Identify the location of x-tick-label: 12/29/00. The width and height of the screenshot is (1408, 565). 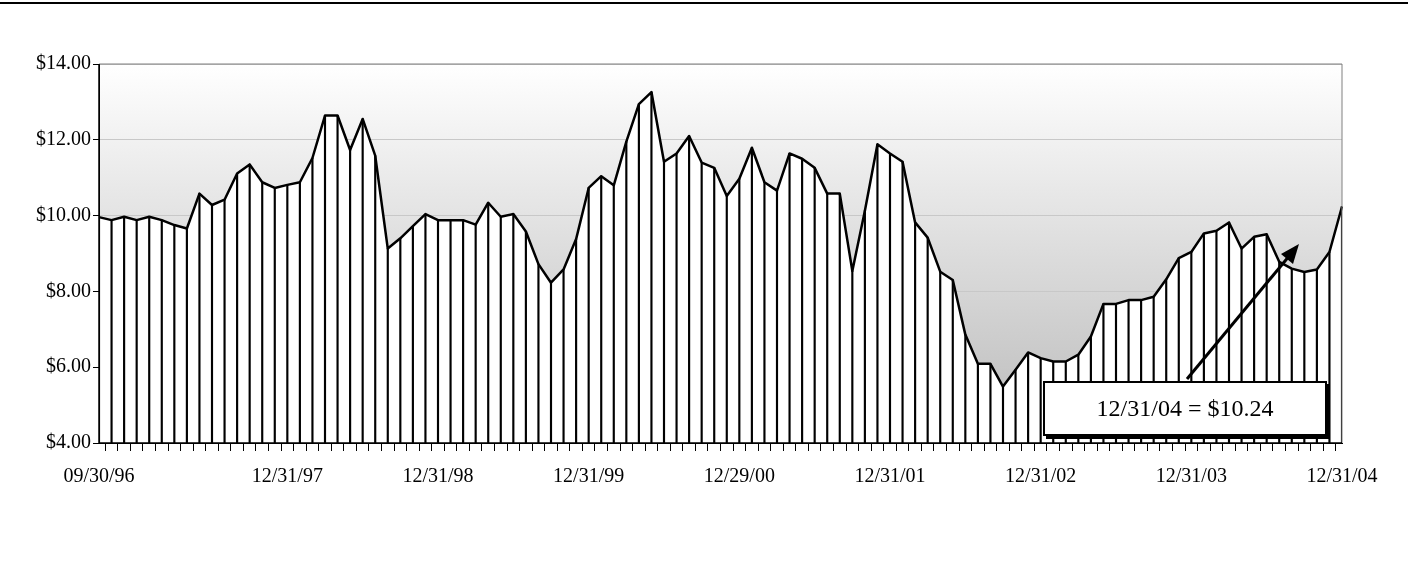
(739, 475).